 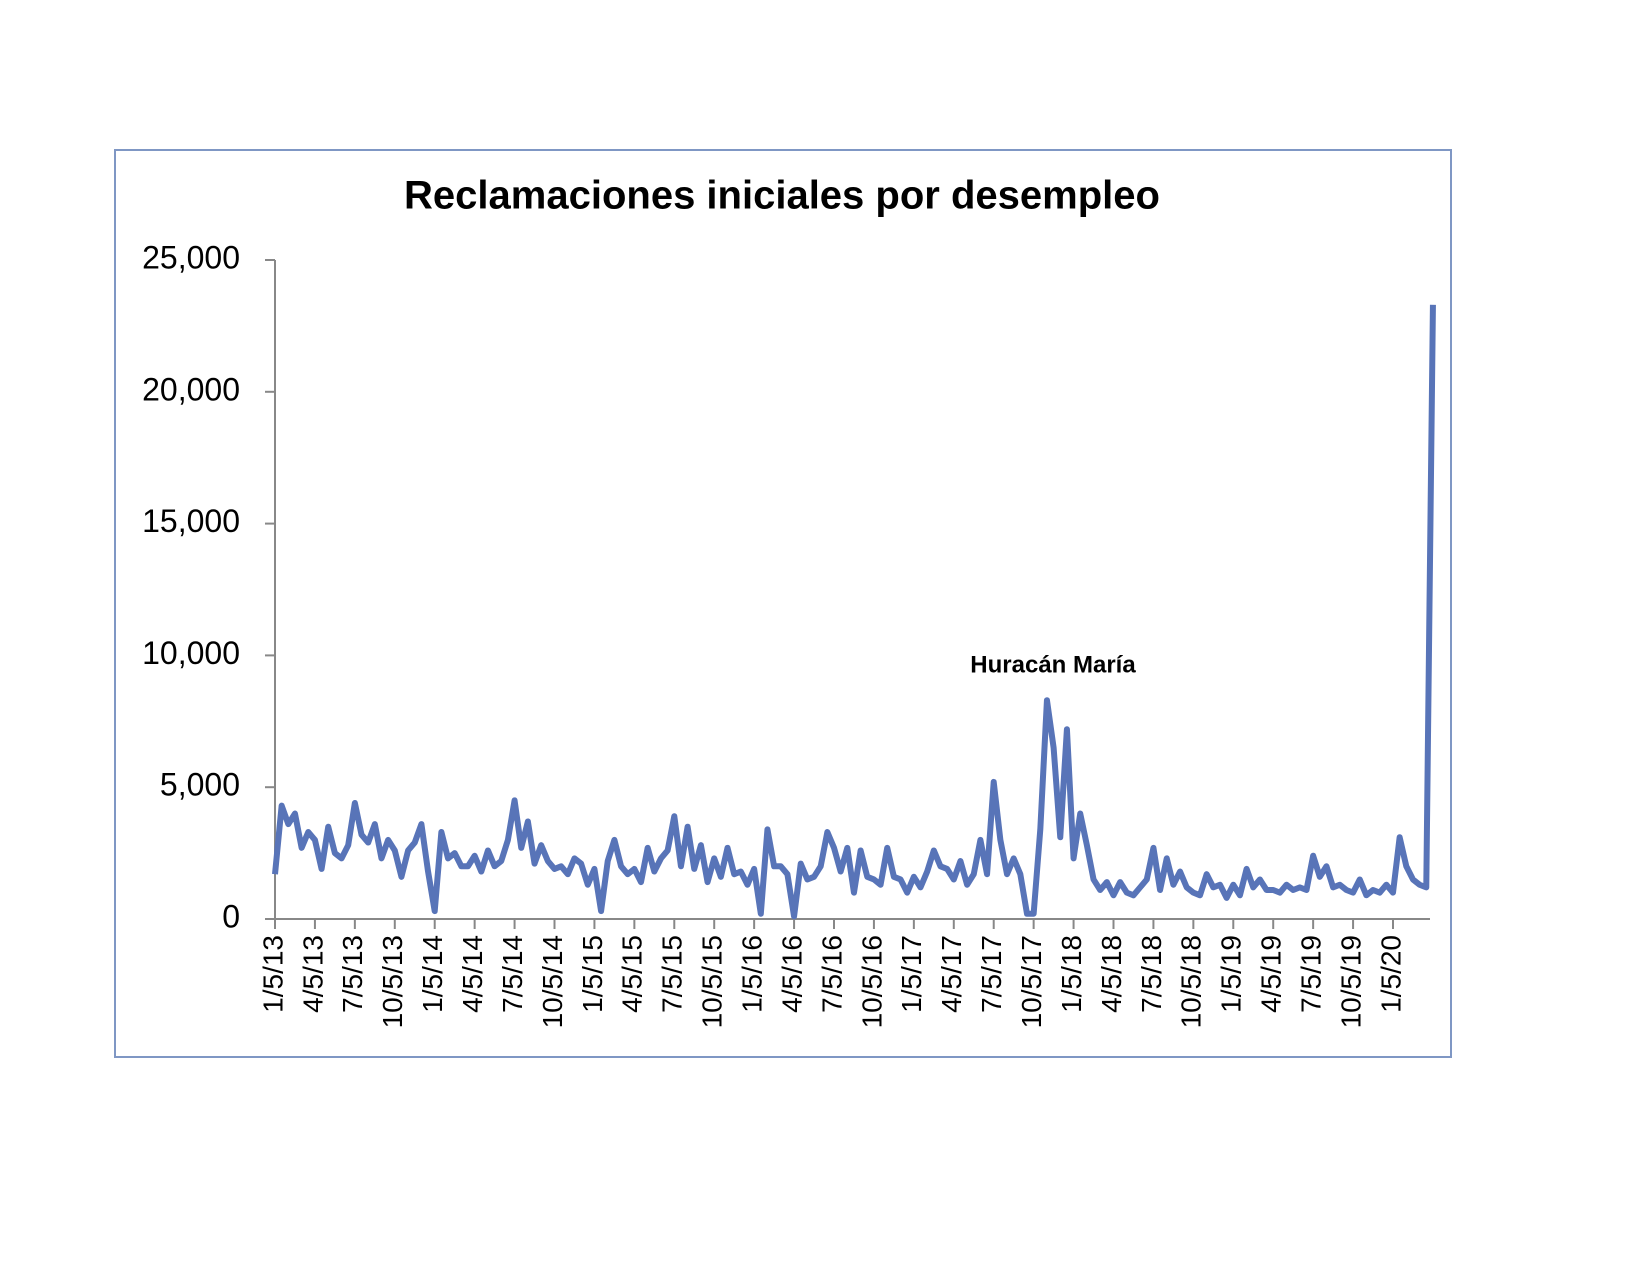 What do you see at coordinates (831, 974) in the screenshot?
I see `x-tick-label: 7/5/16` at bounding box center [831, 974].